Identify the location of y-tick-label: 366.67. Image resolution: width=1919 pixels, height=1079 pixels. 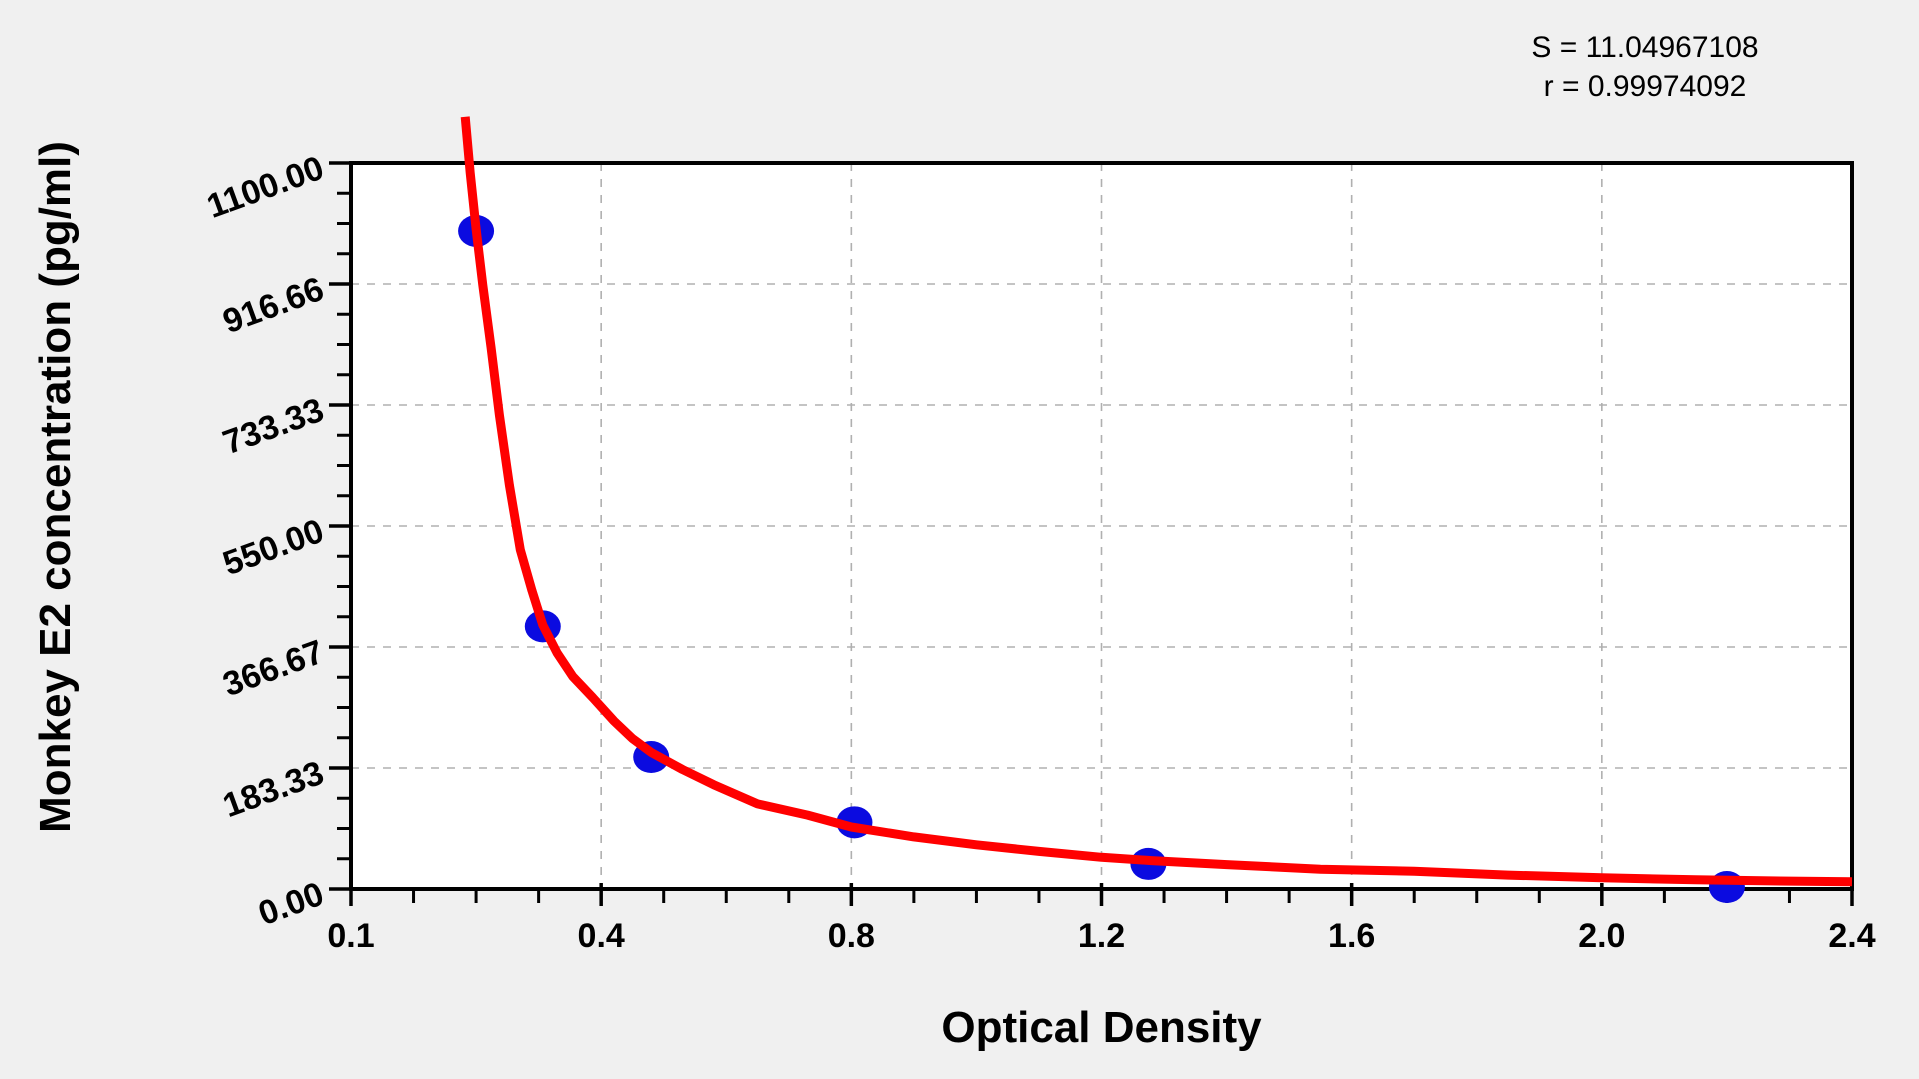
(273, 668).